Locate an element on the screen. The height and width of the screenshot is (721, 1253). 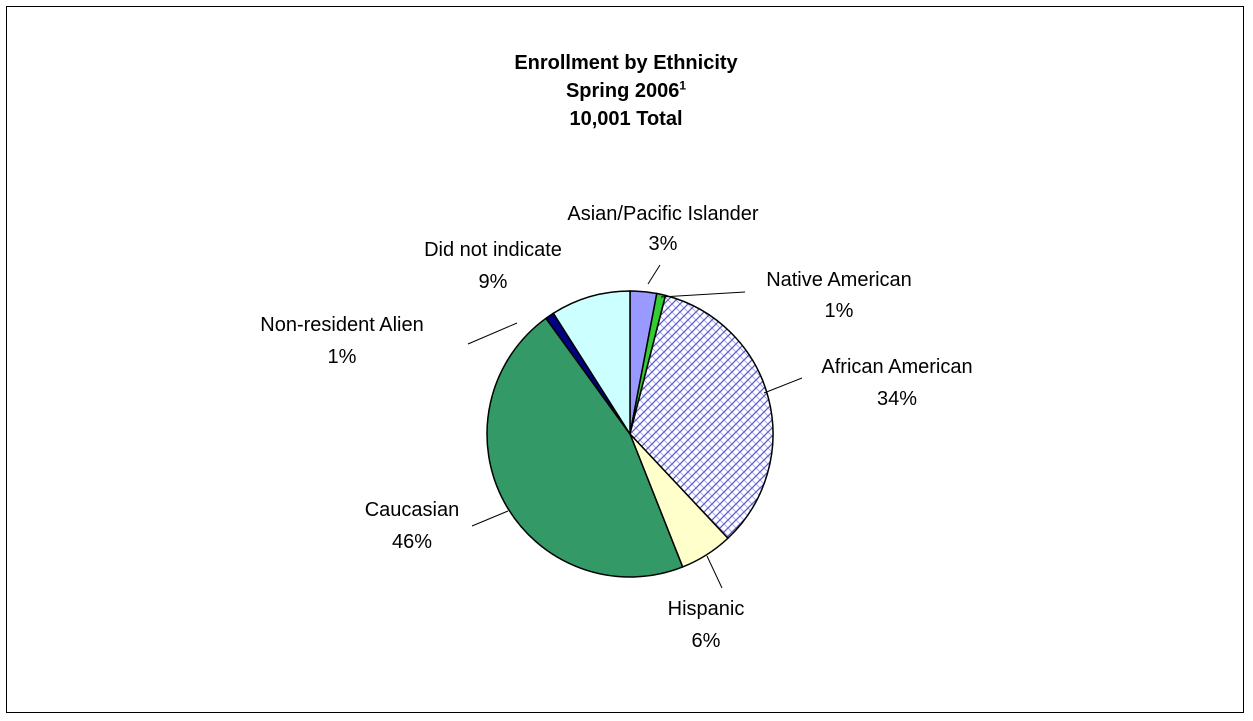
slice-value-african-american: 34% is located at coordinates (897, 399).